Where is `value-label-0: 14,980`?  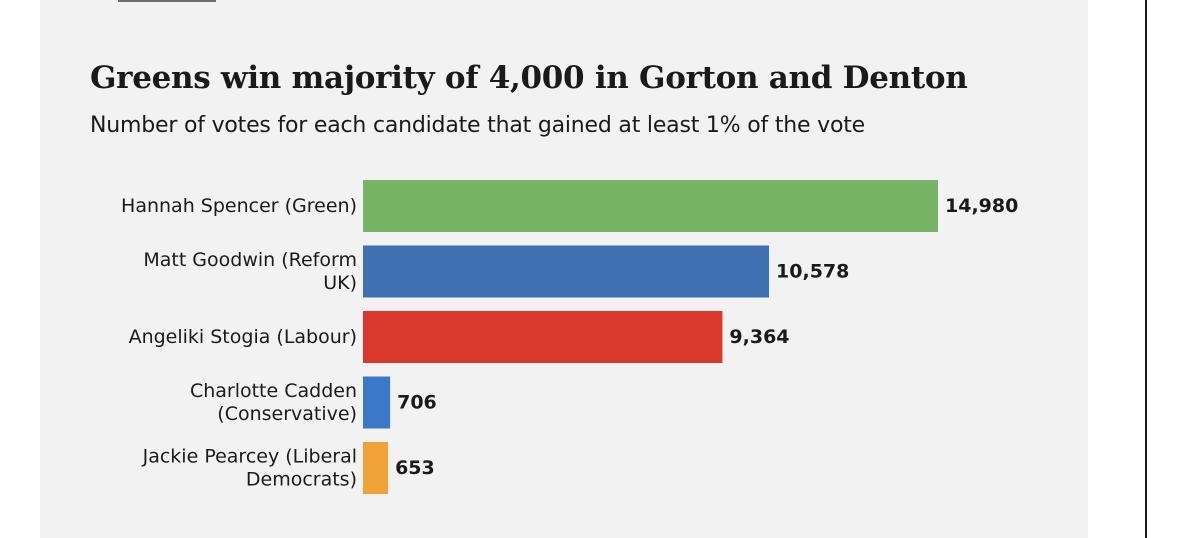
value-label-0: 14,980 is located at coordinates (981, 206).